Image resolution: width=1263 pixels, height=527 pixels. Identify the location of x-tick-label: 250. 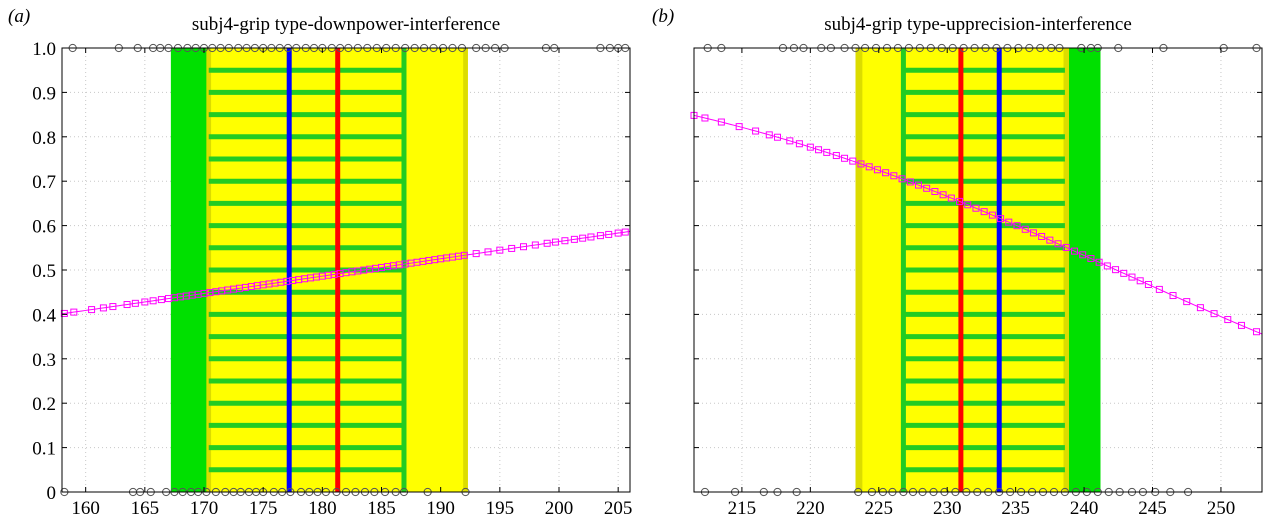
(1221, 508).